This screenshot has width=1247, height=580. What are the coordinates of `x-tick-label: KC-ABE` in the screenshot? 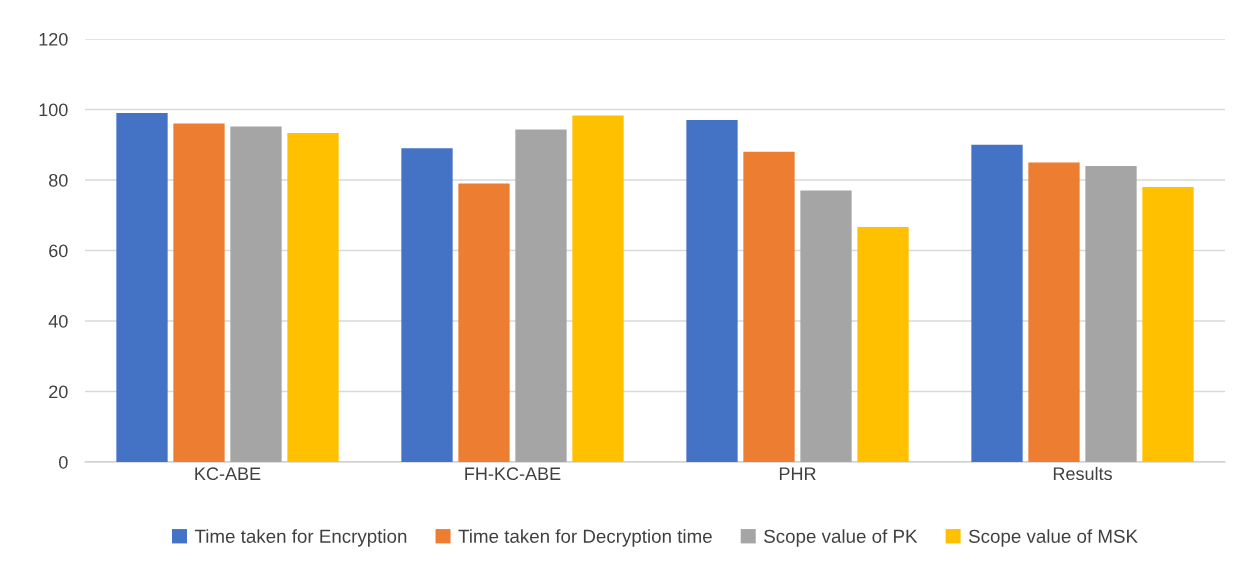 It's located at (228, 474).